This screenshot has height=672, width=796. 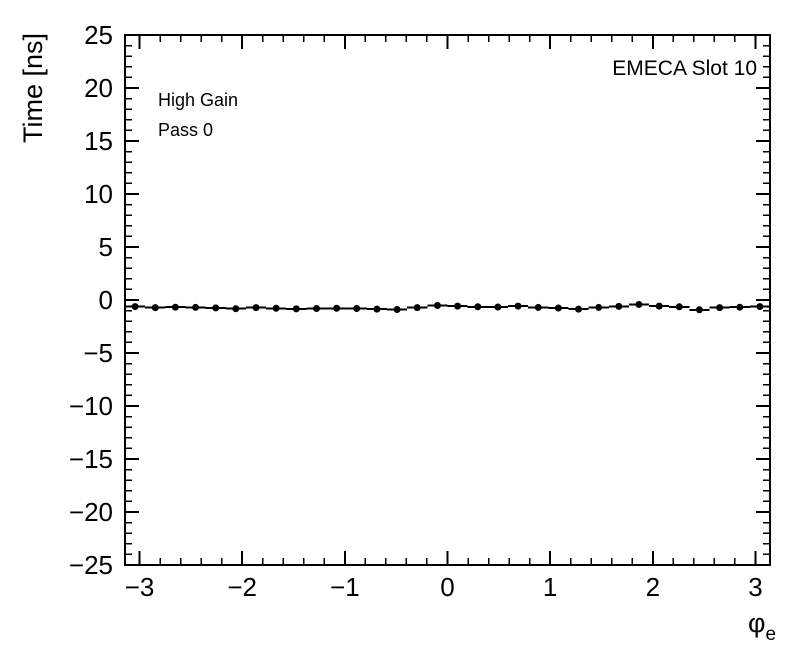 What do you see at coordinates (98, 353) in the screenshot?
I see `tick-label: −5` at bounding box center [98, 353].